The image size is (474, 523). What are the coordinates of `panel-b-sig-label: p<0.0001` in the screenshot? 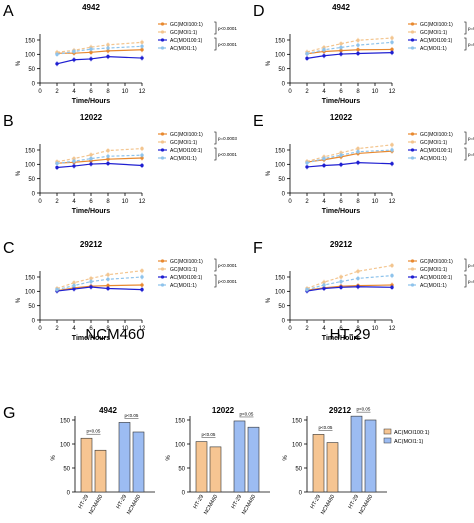 It's located at (227, 154).